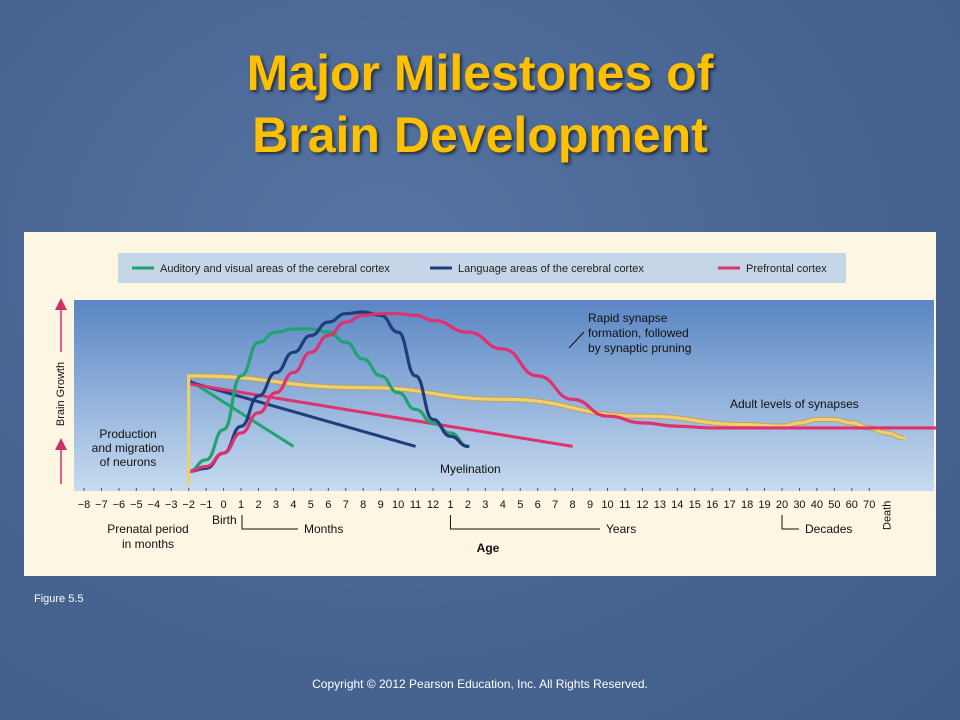 This screenshot has height=720, width=960. I want to click on annotation-production-line-3: of neurons, so click(128, 462).